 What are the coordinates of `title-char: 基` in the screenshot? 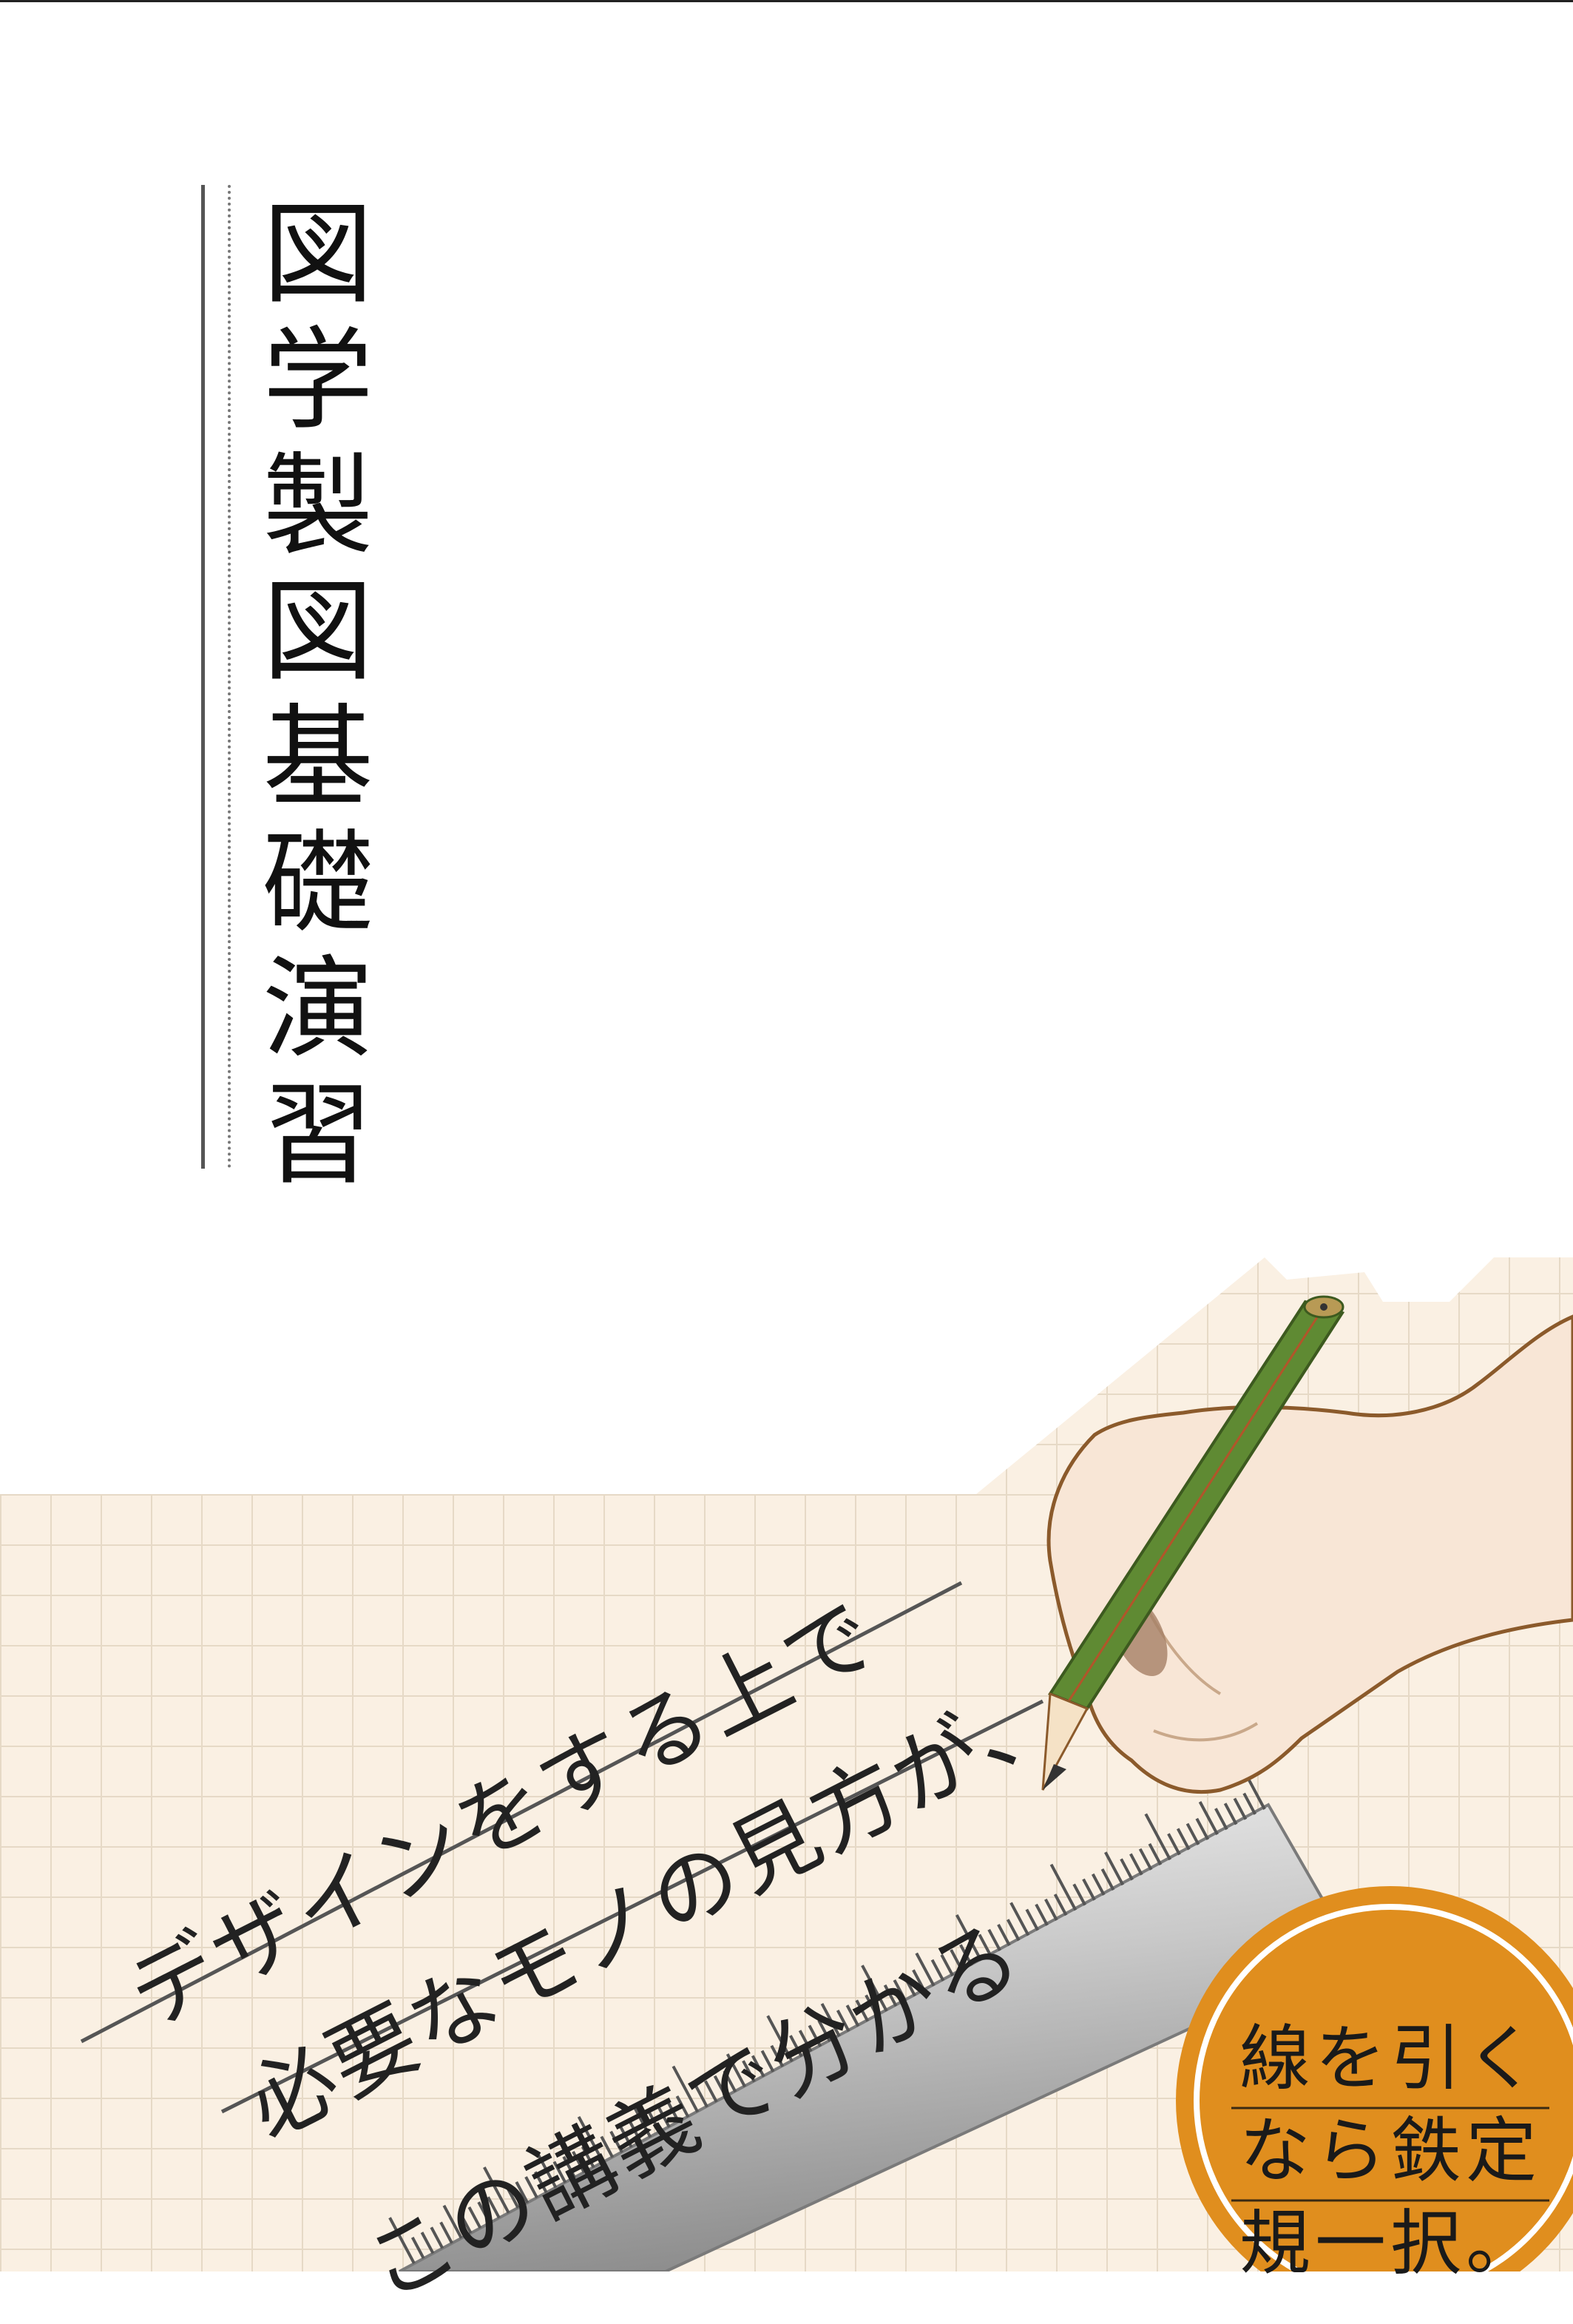 It's located at (317, 758).